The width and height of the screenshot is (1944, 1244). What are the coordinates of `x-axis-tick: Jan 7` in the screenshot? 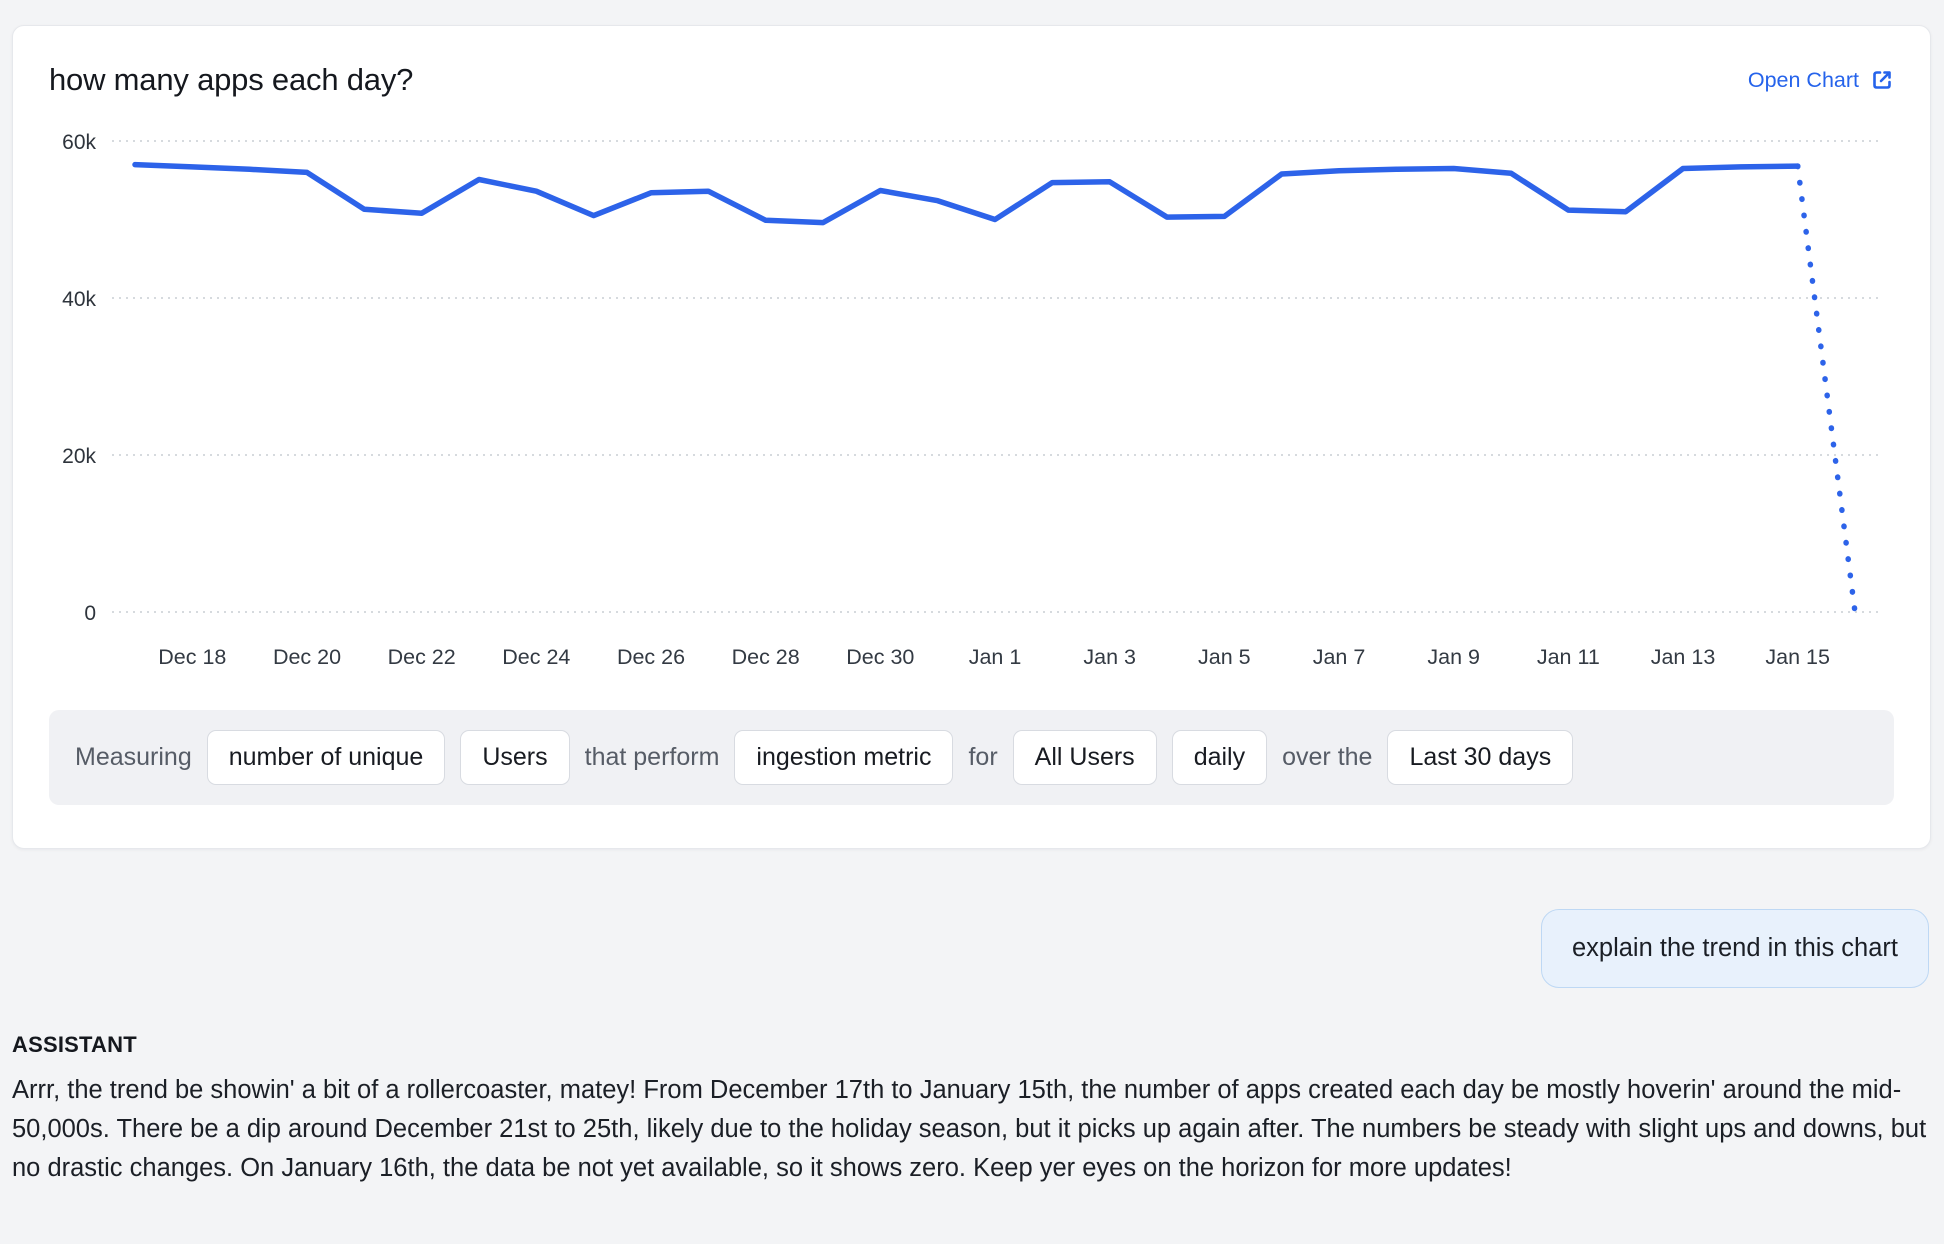 It's located at (1339, 657).